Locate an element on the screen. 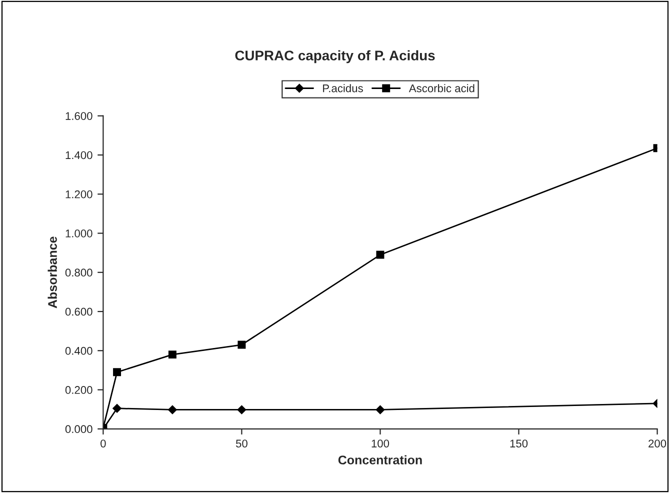  y-tick-label: 0.000 is located at coordinates (78, 429).